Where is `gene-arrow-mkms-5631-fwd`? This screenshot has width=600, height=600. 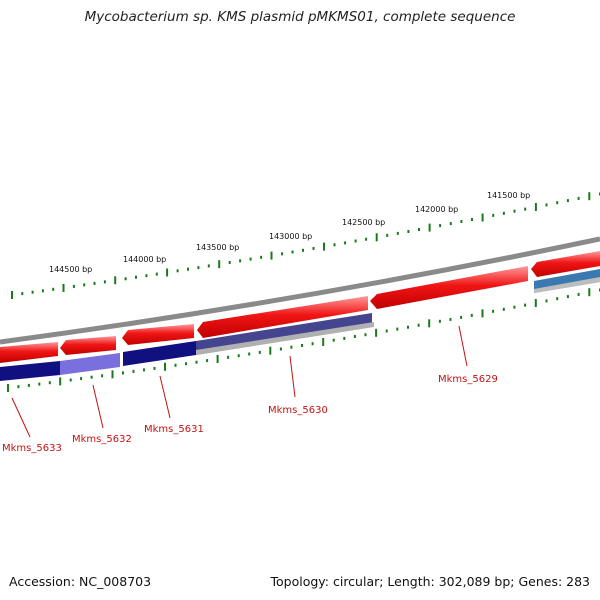
gene-arrow-mkms-5631-fwd is located at coordinates (158, 334).